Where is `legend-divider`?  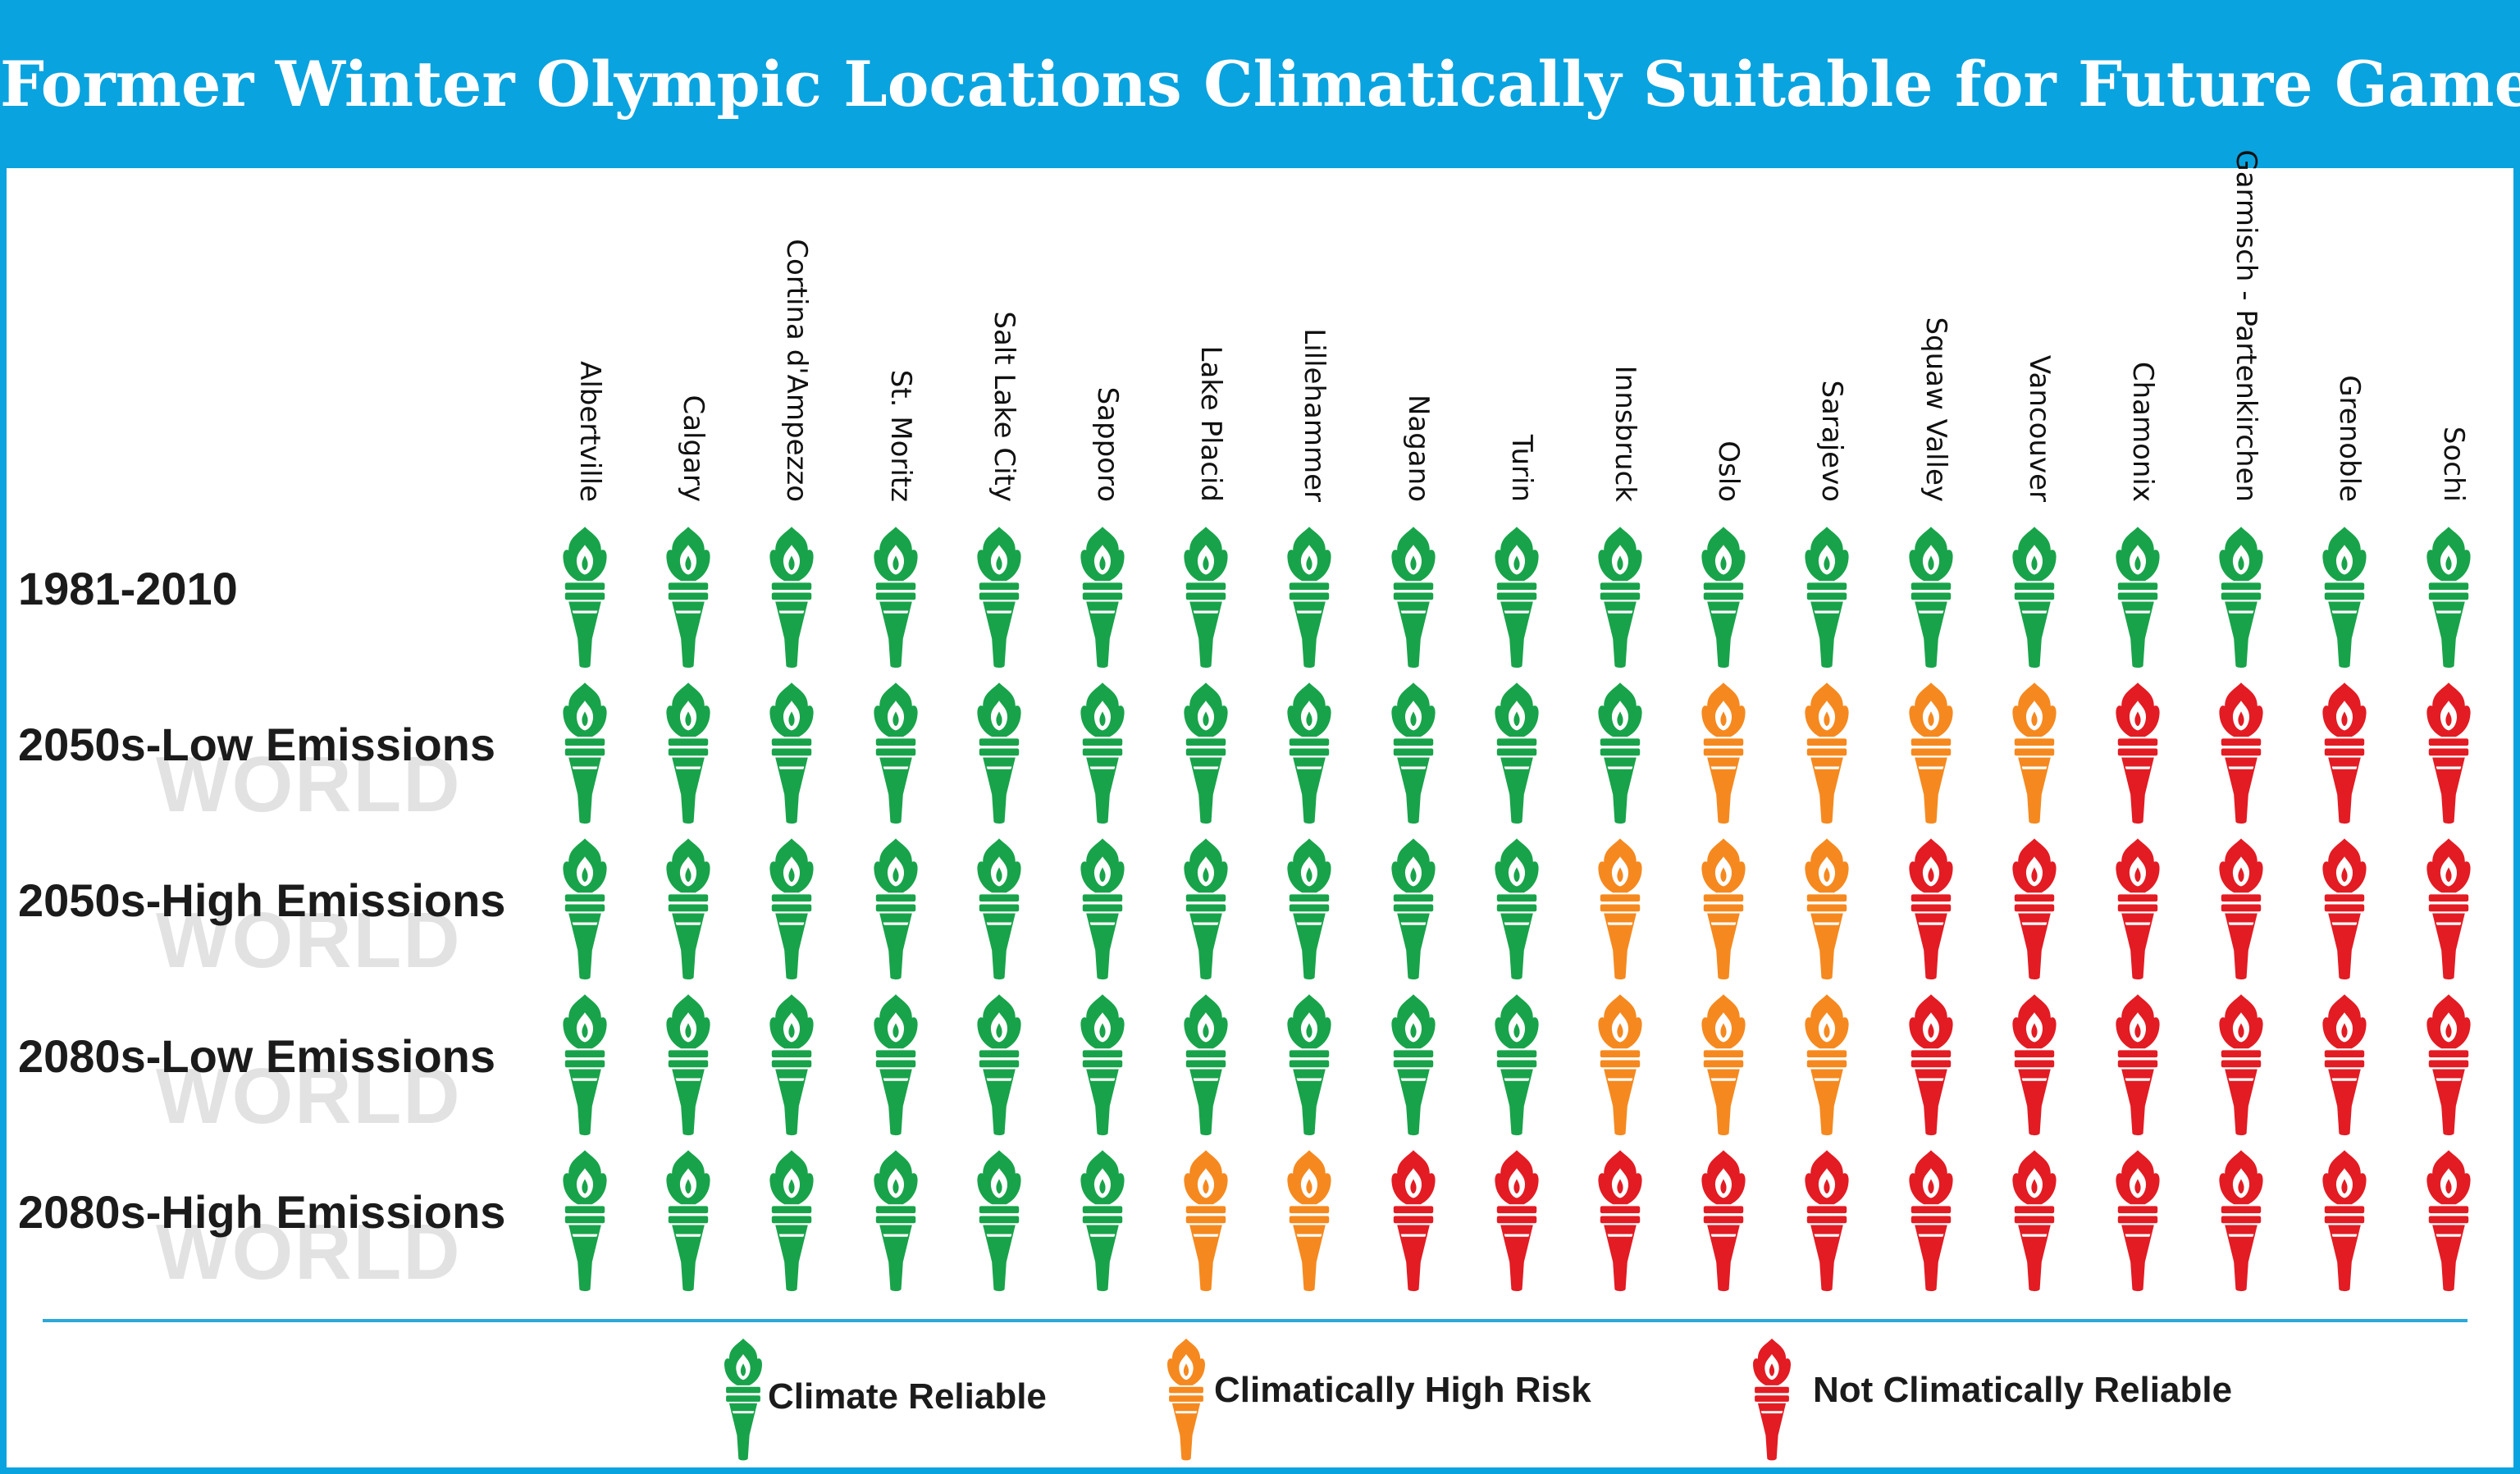 legend-divider is located at coordinates (1256, 1320).